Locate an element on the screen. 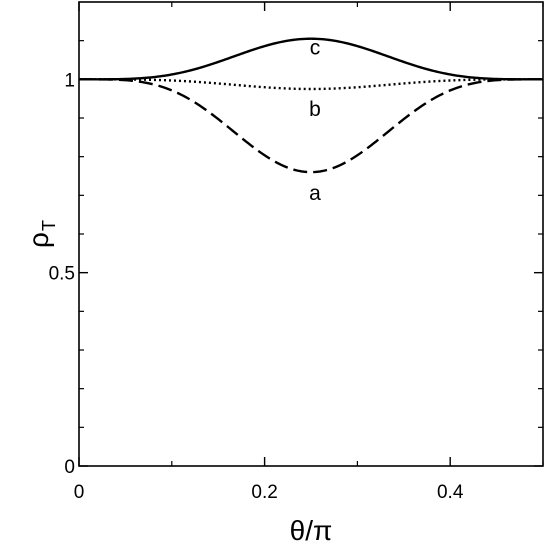  x-tick-label: 0.4 is located at coordinates (450, 492).